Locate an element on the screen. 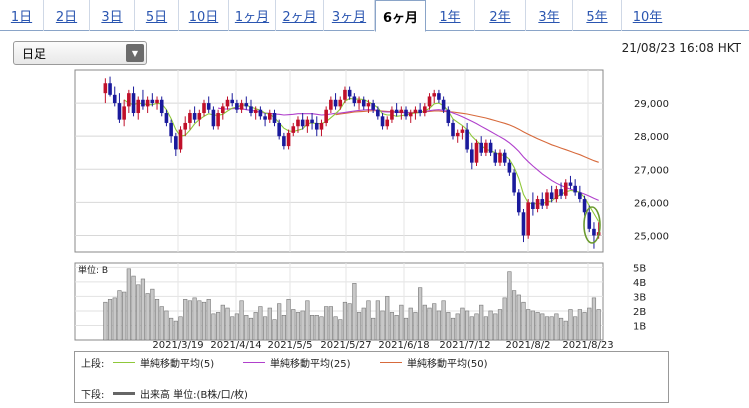 The image size is (749, 408). tab-0: 1日 is located at coordinates (22, 15).